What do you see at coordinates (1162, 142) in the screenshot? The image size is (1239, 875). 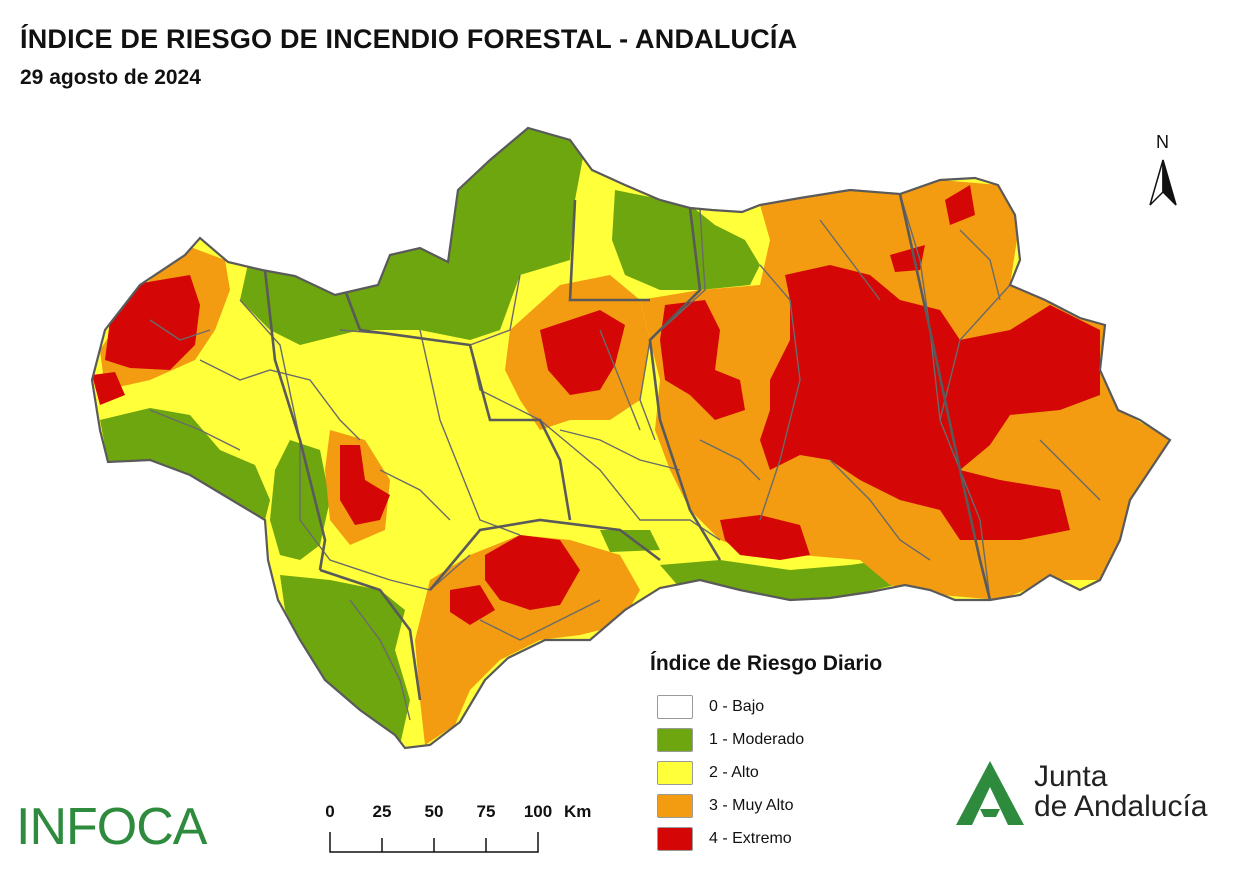 I see `north-label: N` at bounding box center [1162, 142].